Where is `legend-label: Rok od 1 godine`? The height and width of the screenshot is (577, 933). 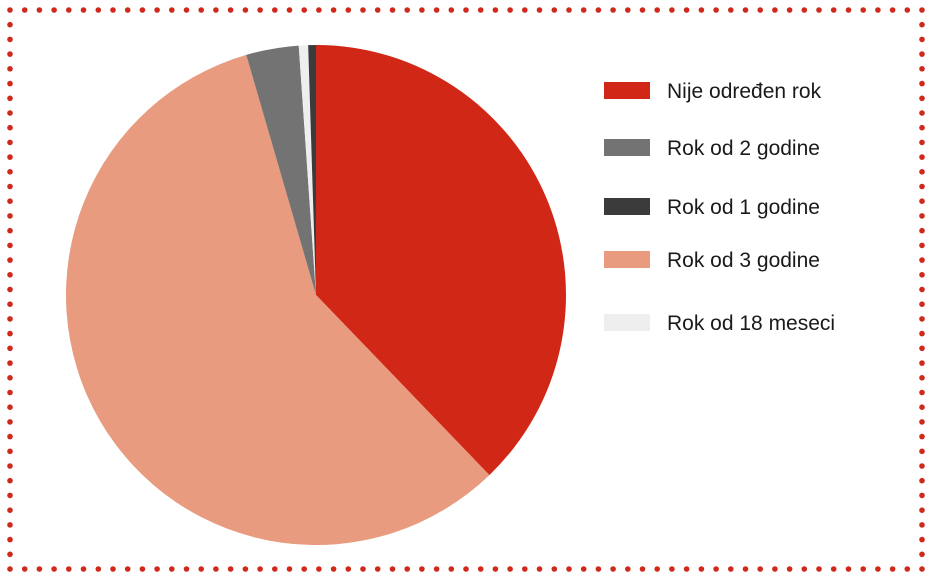 legend-label: Rok od 1 godine is located at coordinates (743, 207).